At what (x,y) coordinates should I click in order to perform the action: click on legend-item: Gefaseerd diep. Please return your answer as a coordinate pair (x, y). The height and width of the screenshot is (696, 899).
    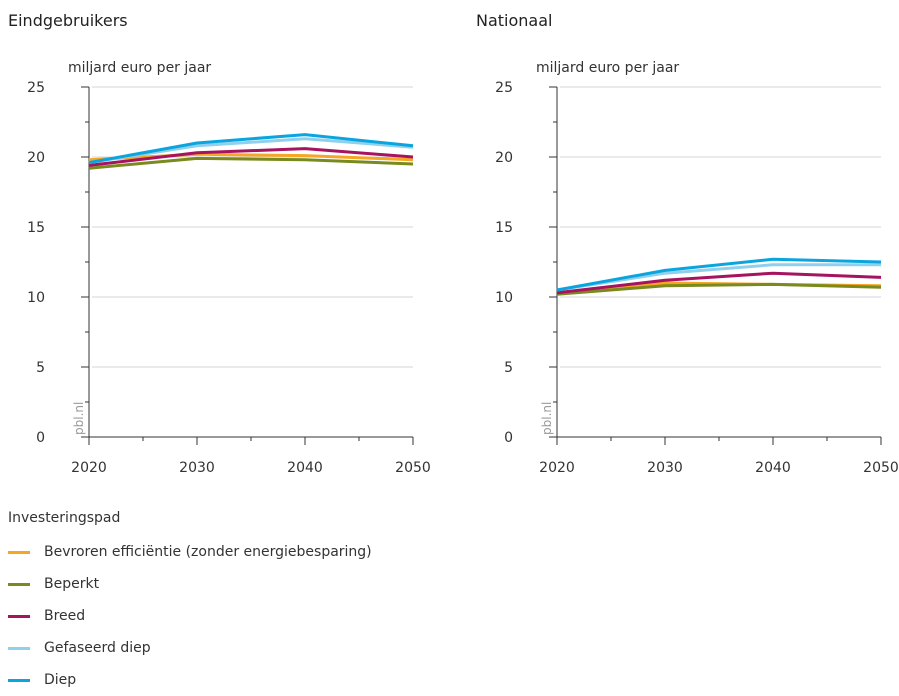
    Looking at the image, I should click on (190, 648).